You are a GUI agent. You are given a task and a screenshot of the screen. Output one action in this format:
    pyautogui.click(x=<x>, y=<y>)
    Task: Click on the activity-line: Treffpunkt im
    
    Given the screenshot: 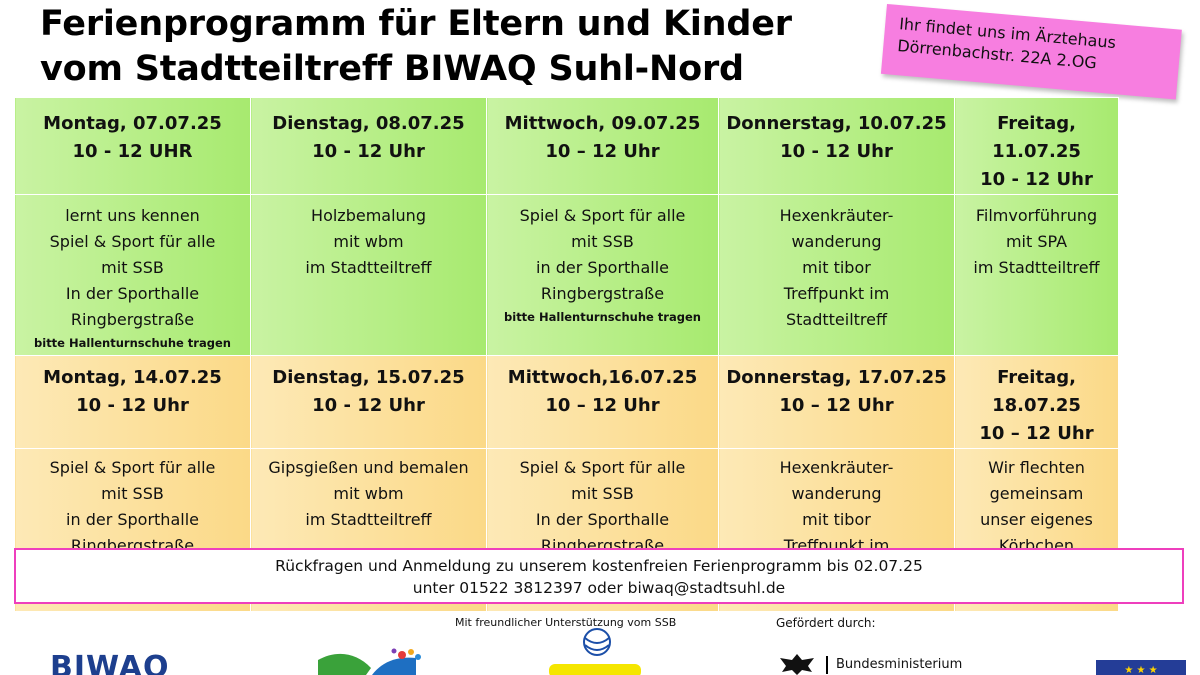 What is the action you would take?
    pyautogui.click(x=836, y=293)
    